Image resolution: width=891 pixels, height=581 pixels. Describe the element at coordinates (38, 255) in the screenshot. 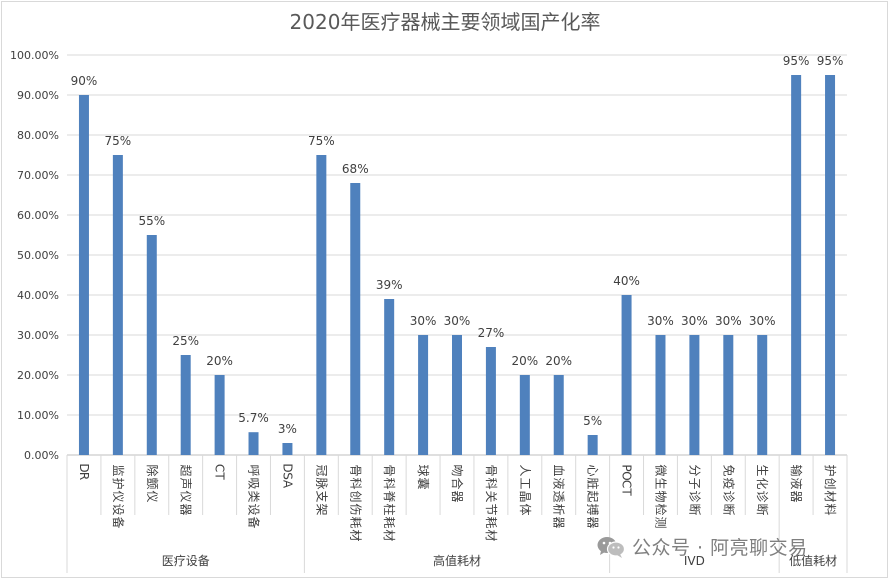

I see `y-tick-label: 50.00%` at that location.